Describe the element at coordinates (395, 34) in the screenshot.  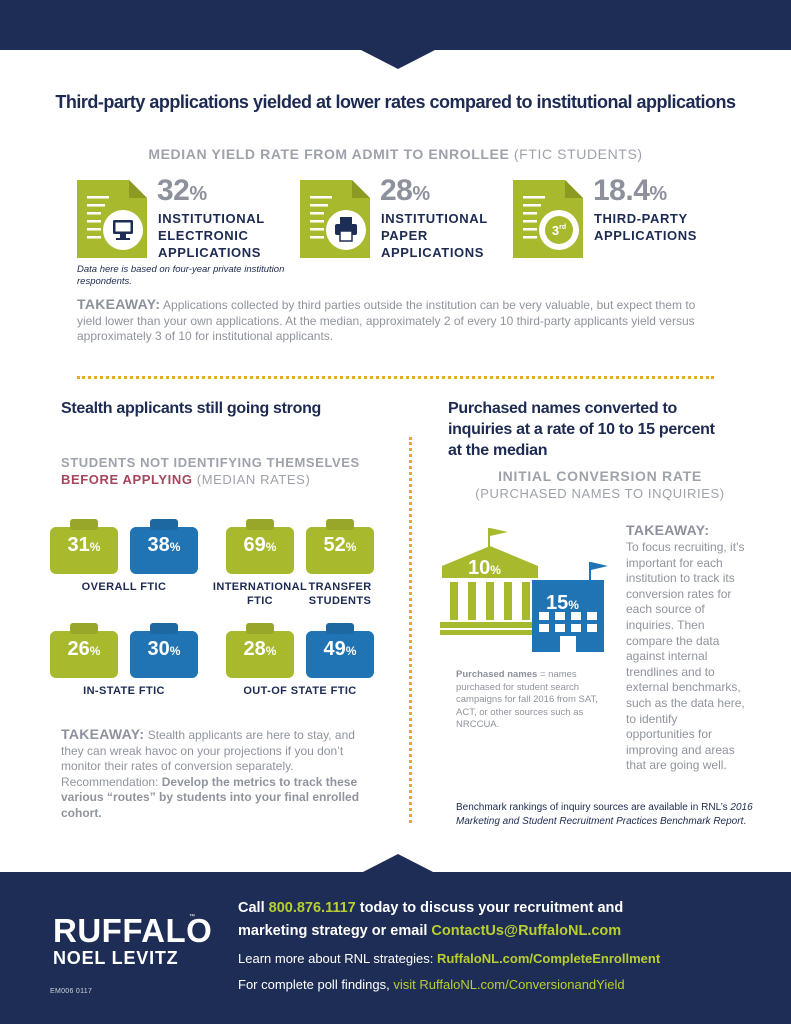
I see `top-banner-notch` at that location.